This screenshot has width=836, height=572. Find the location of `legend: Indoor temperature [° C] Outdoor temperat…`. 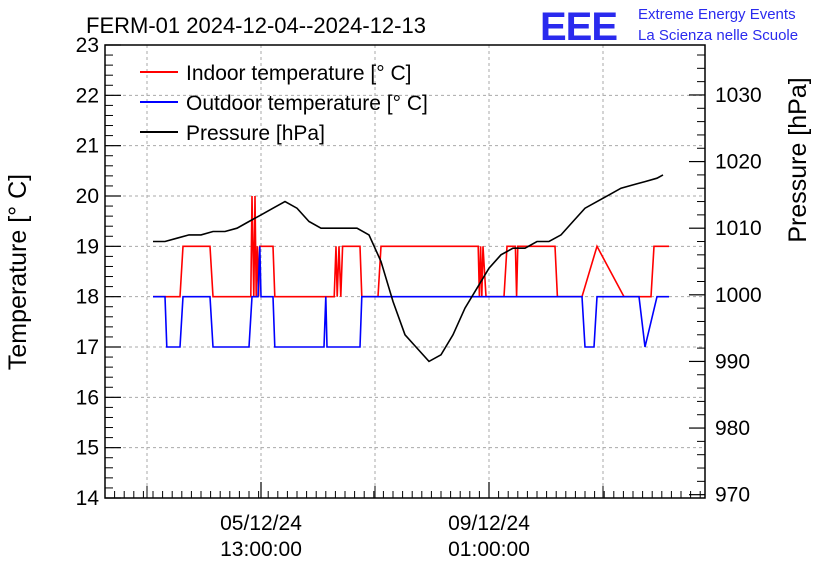

legend: Indoor temperature [° C] Outdoor temperat… is located at coordinates (284, 103).